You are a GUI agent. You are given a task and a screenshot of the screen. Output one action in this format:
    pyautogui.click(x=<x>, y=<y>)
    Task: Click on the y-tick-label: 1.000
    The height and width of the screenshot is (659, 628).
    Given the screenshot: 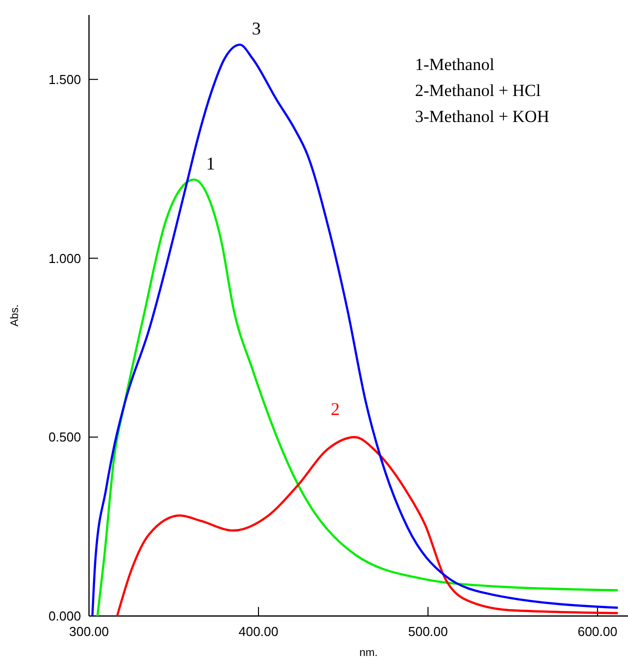 What is the action you would take?
    pyautogui.click(x=64, y=258)
    